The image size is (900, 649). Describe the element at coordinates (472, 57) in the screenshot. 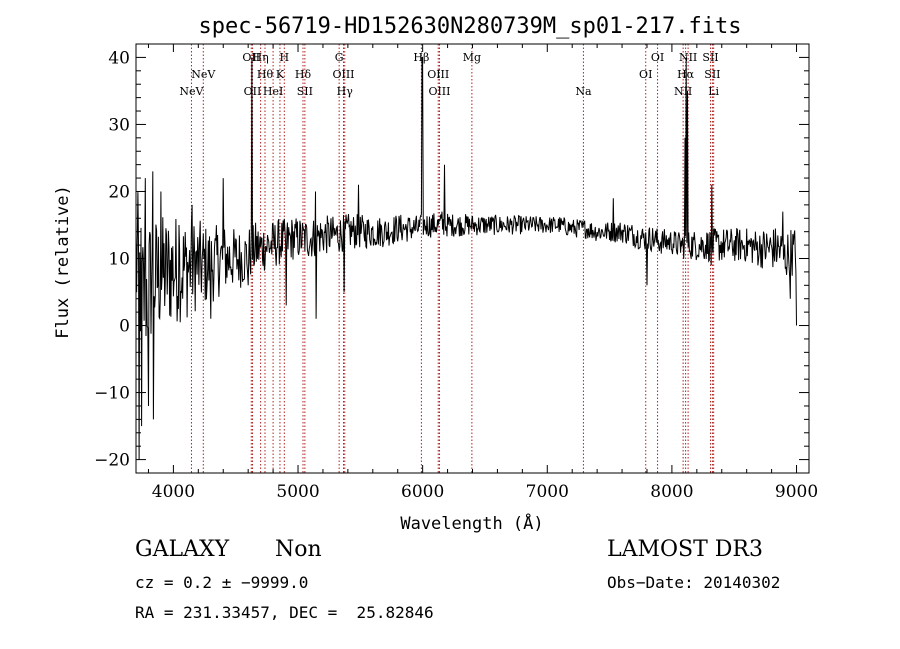

I see `line-label: Mg` at that location.